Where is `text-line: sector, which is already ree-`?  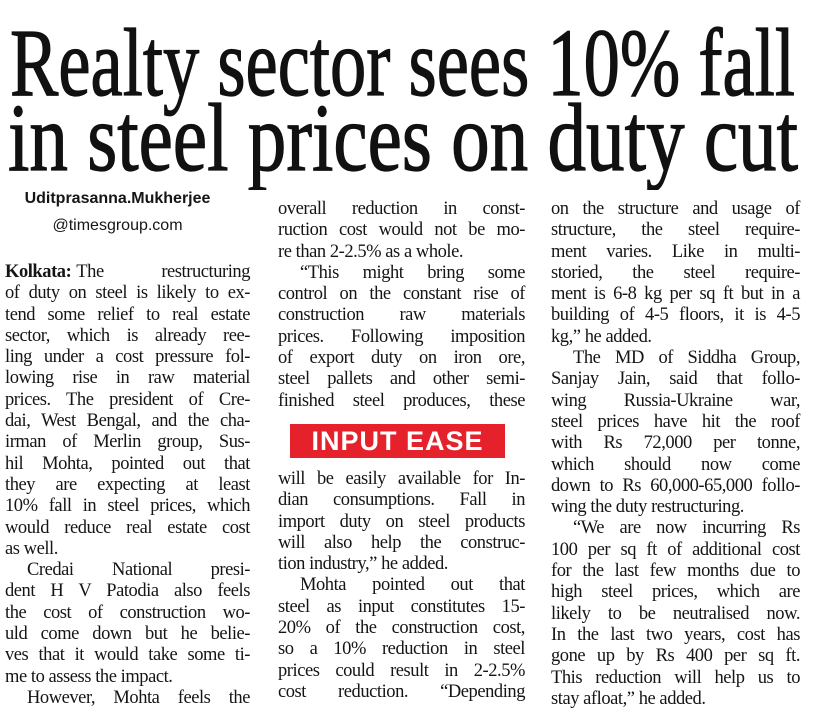 text-line: sector, which is already ree- is located at coordinates (127, 335).